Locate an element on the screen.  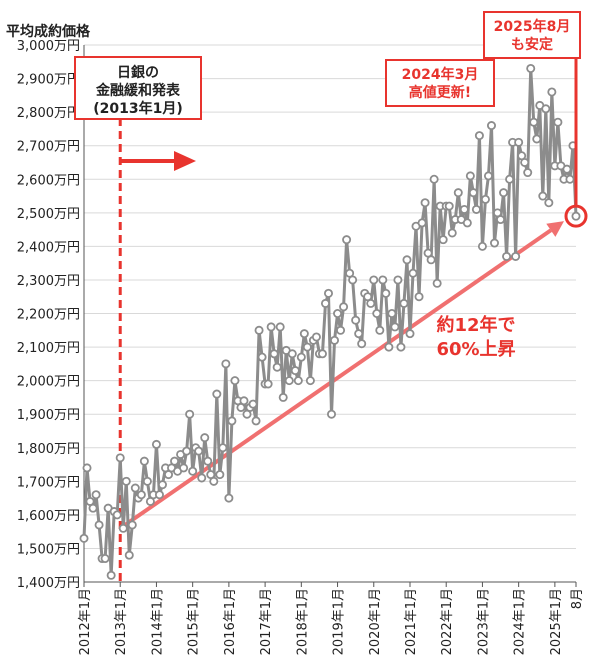
boj-label: 日銀の金融緩和発表(2013年1月) is located at coordinates (138, 90).